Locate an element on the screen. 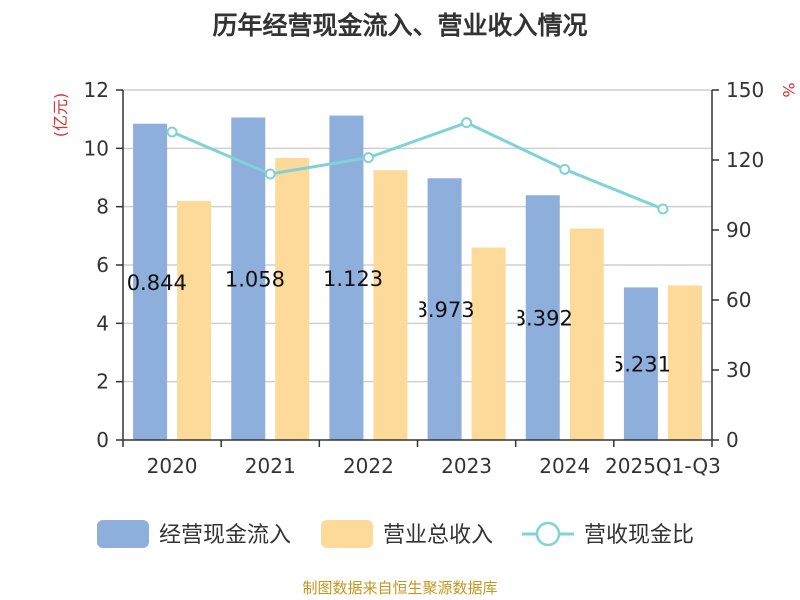 This screenshot has height=600, width=800. value-label-2022: 11.123 is located at coordinates (346, 279).